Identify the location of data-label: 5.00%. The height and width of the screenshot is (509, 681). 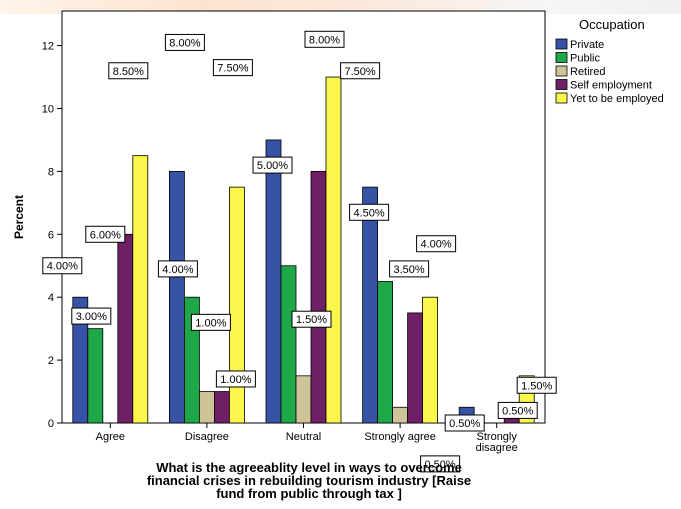
(272, 165).